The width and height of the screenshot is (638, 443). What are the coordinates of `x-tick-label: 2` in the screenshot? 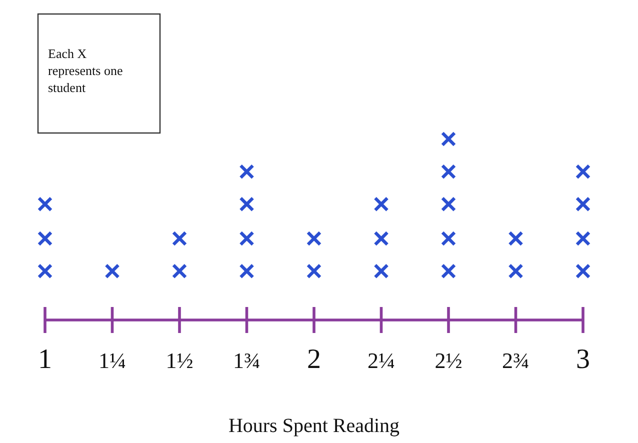 It's located at (314, 359).